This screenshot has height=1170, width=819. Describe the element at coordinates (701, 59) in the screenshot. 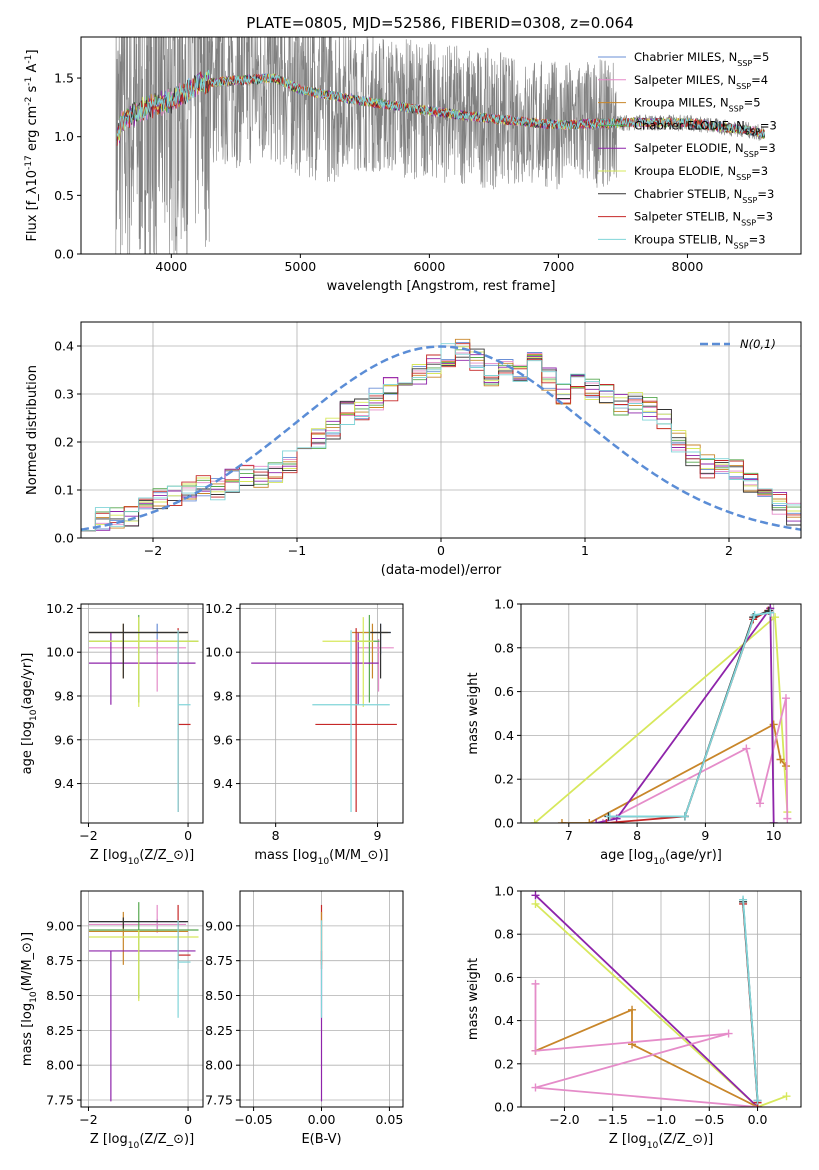

I see `legend-label: Chabrier MILES, NSSP=5` at that location.